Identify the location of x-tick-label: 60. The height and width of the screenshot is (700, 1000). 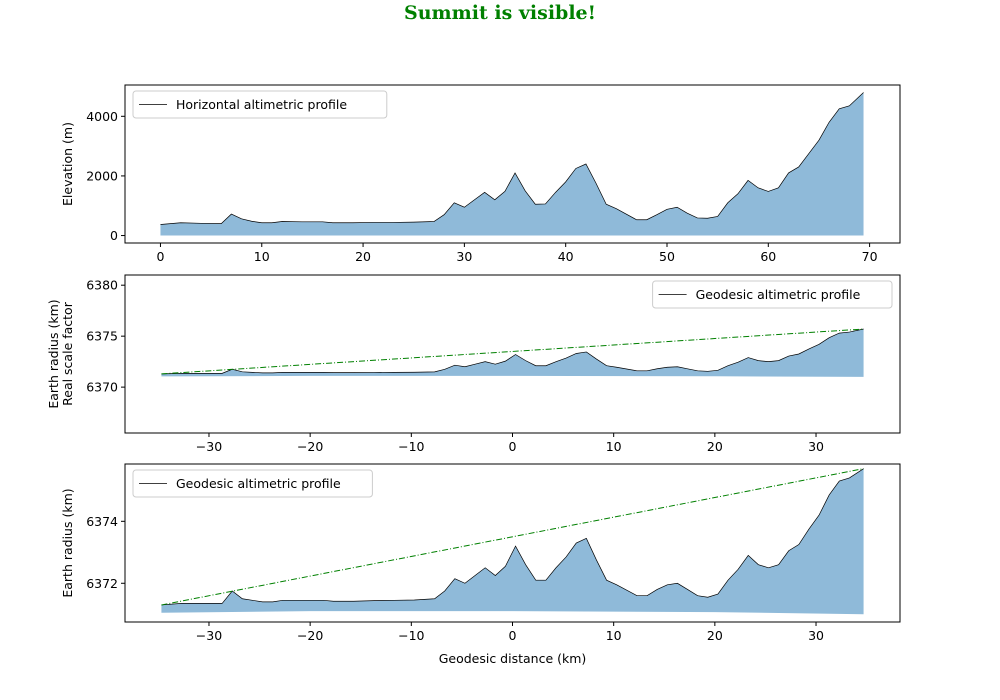
(768, 256).